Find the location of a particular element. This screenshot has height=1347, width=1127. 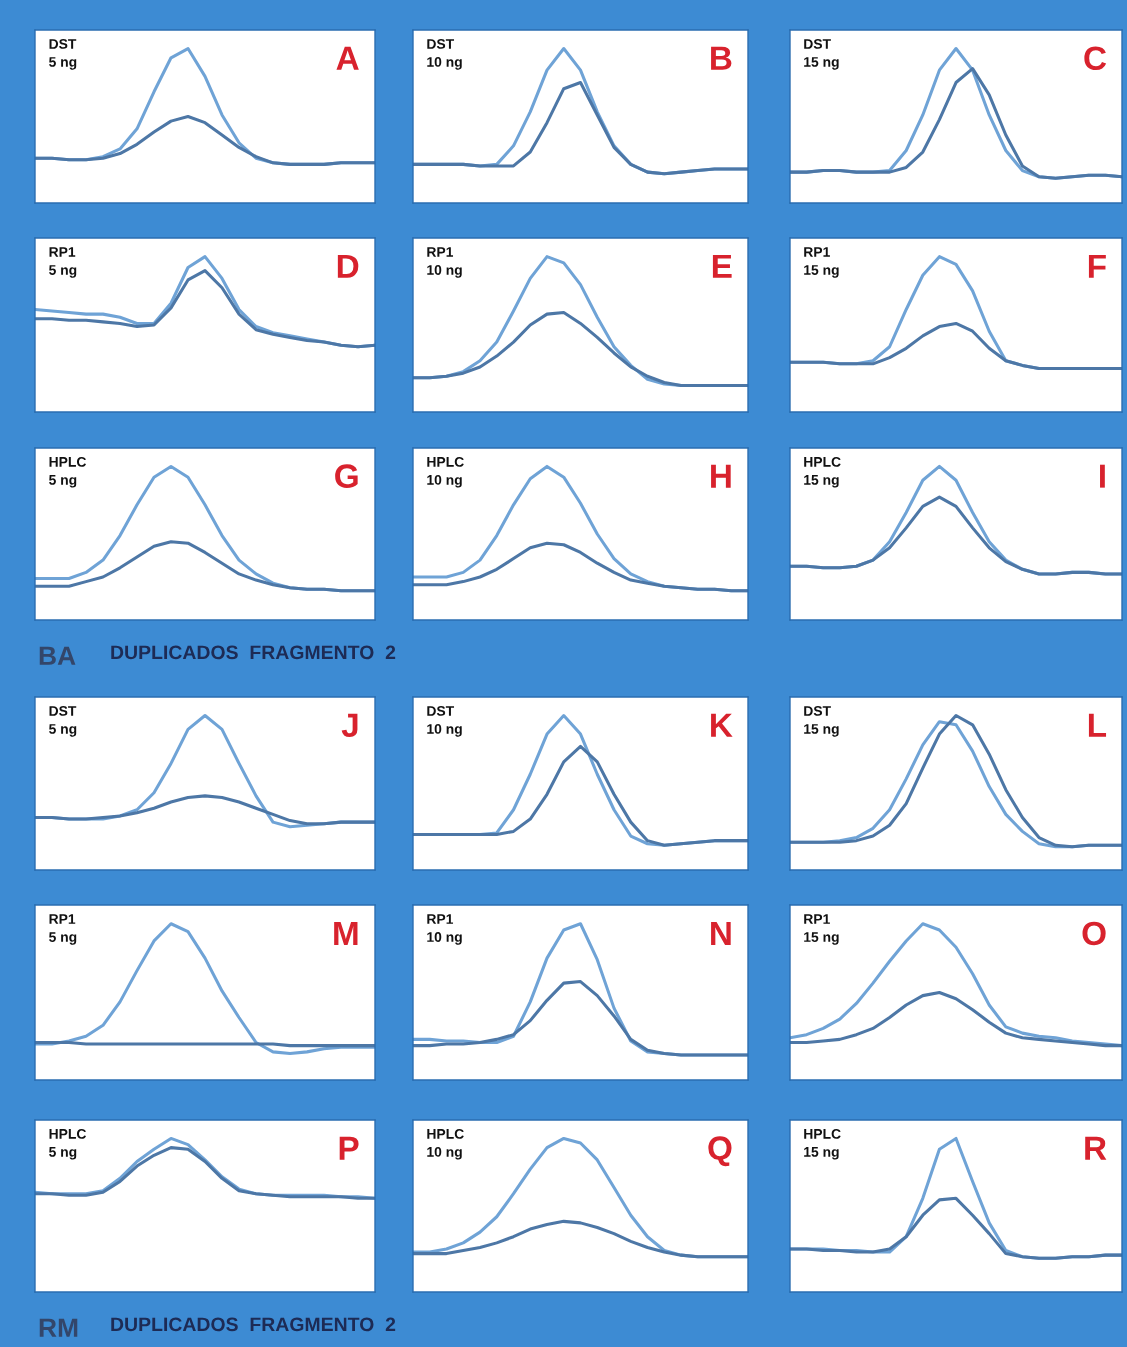

annotation: E is located at coordinates (722, 266).